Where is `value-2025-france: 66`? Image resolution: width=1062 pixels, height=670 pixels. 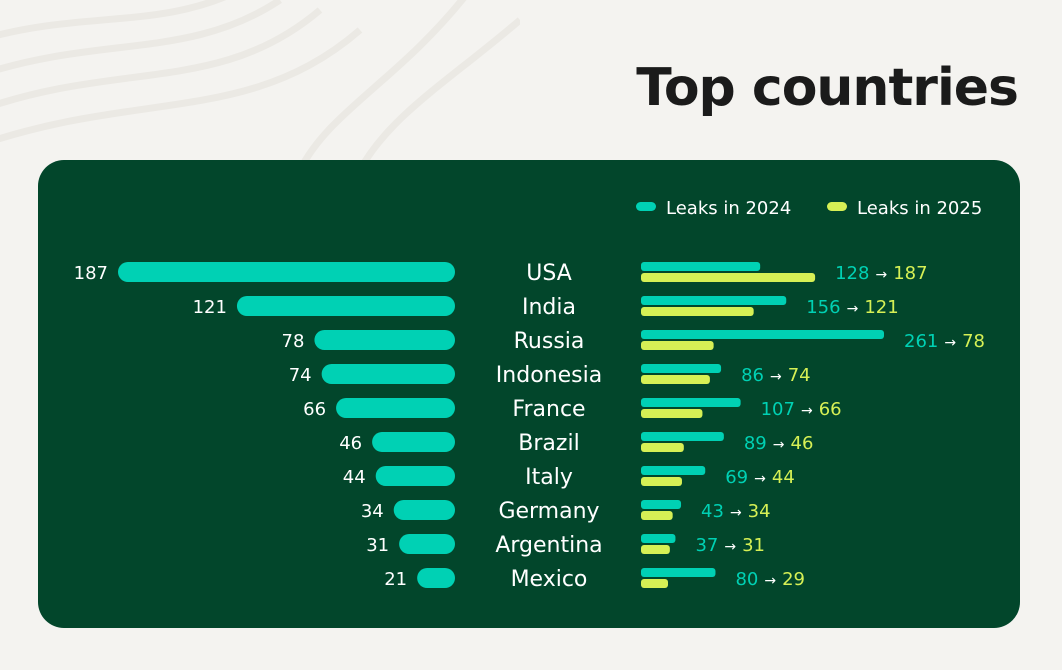
value-2025-france: 66 is located at coordinates (830, 409).